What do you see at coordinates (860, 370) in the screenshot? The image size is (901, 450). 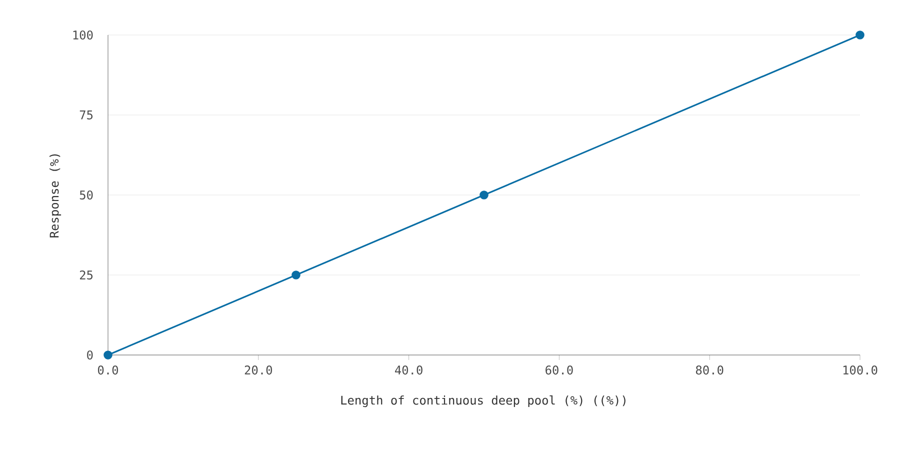 I see `x-tick-label: 100.0` at bounding box center [860, 370].